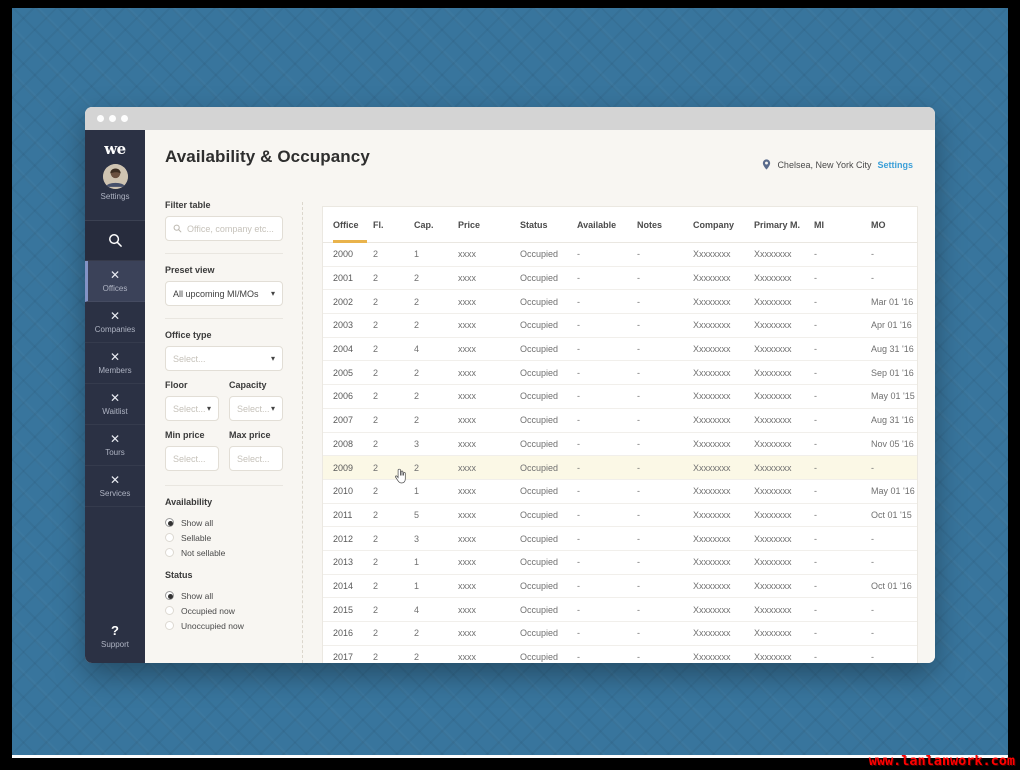  What do you see at coordinates (197, 522) in the screenshot?
I see `radio-label: Show all` at bounding box center [197, 522].